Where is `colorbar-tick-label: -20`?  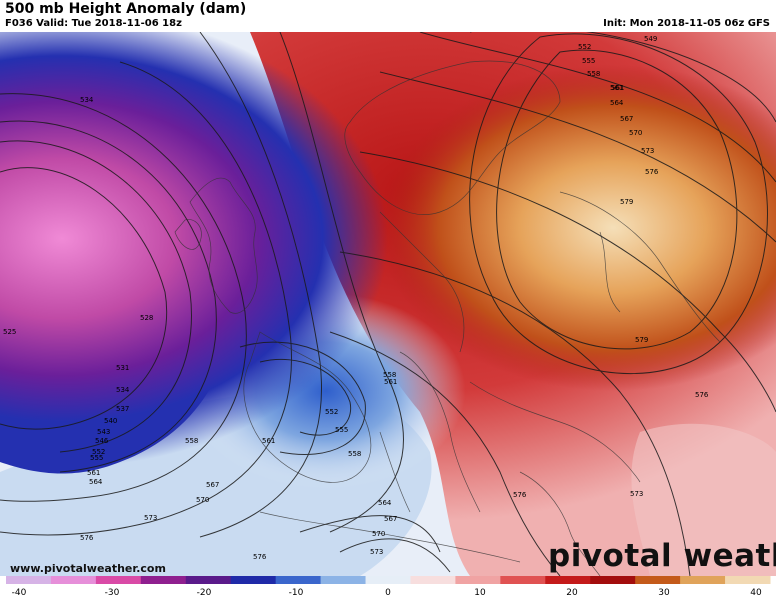 colorbar-tick-label: -20 is located at coordinates (204, 593).